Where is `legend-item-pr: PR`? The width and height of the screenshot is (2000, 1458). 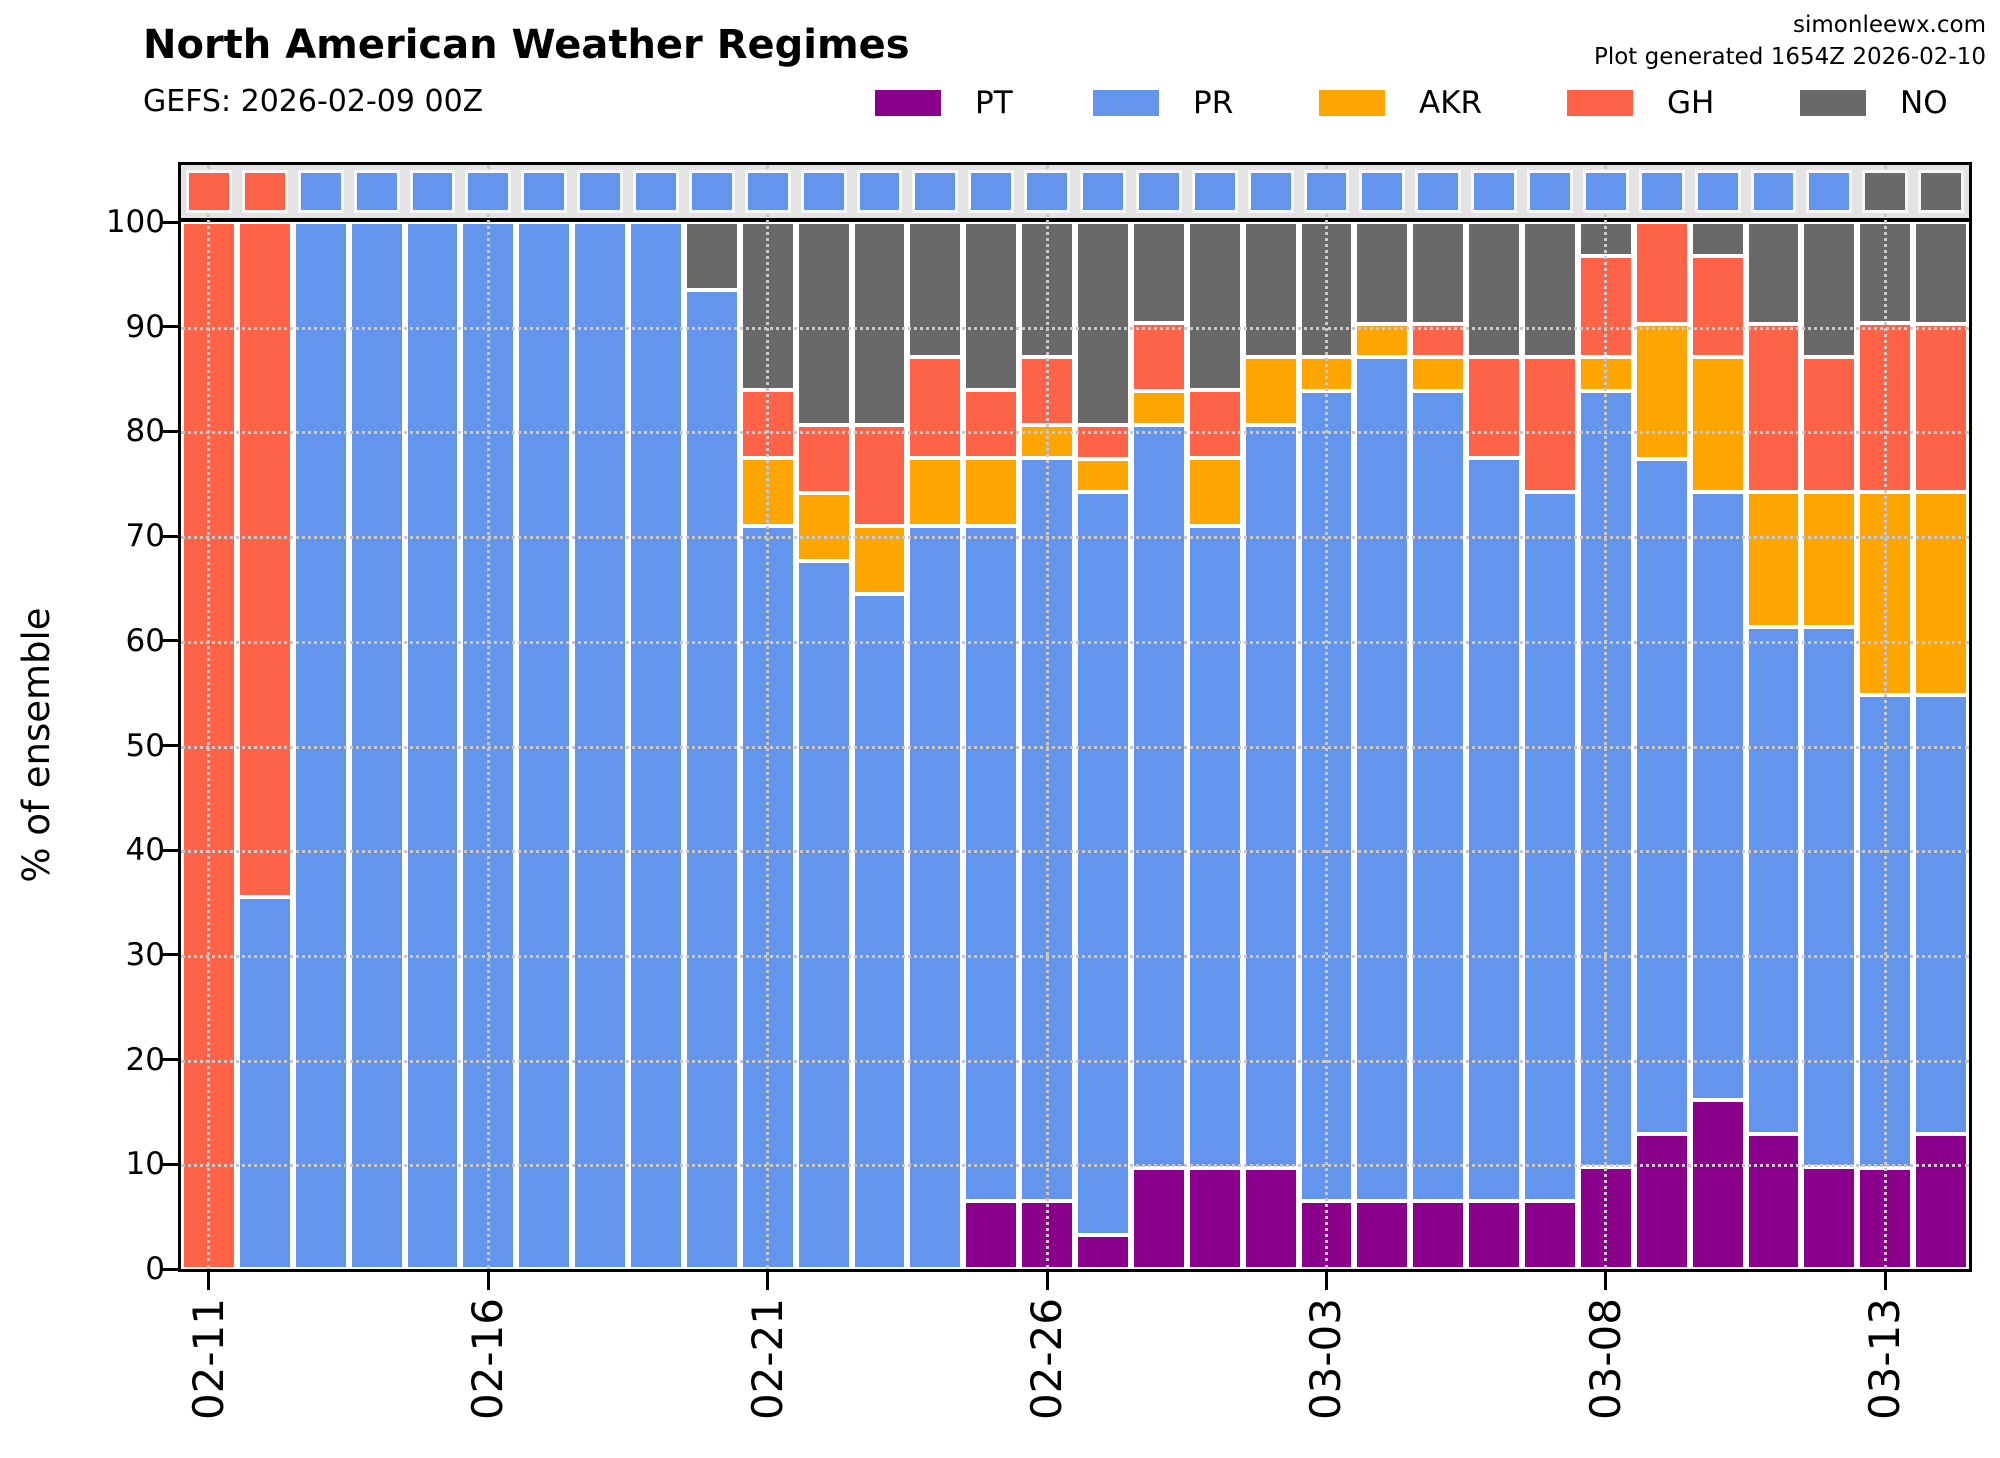 legend-item-pr: PR is located at coordinates (1163, 103).